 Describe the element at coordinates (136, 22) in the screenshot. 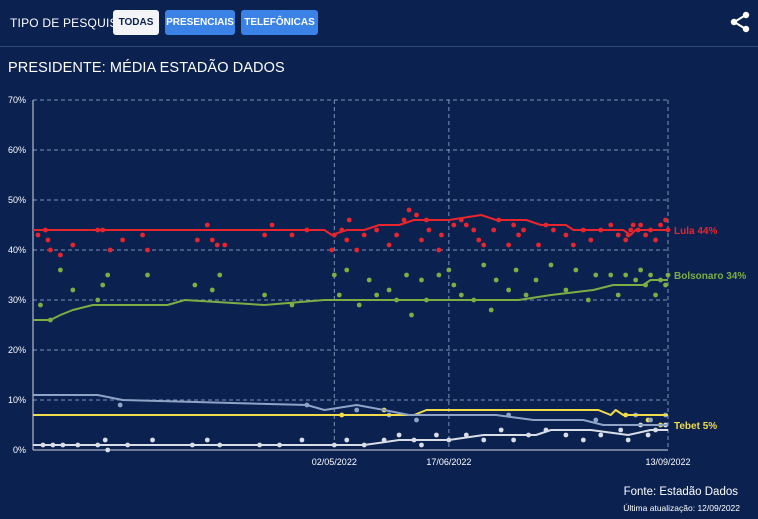

I see `filter-button-todas: TODAS` at that location.